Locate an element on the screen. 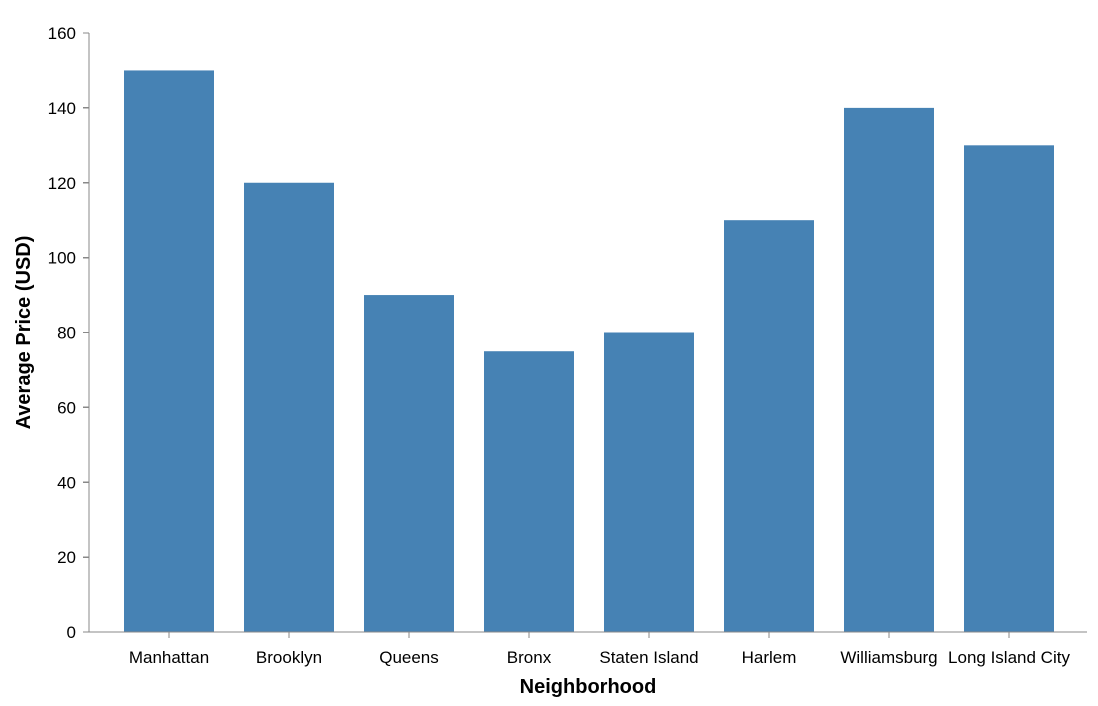 The height and width of the screenshot is (706, 1098). x-tick-label: Bronx is located at coordinates (529, 657).